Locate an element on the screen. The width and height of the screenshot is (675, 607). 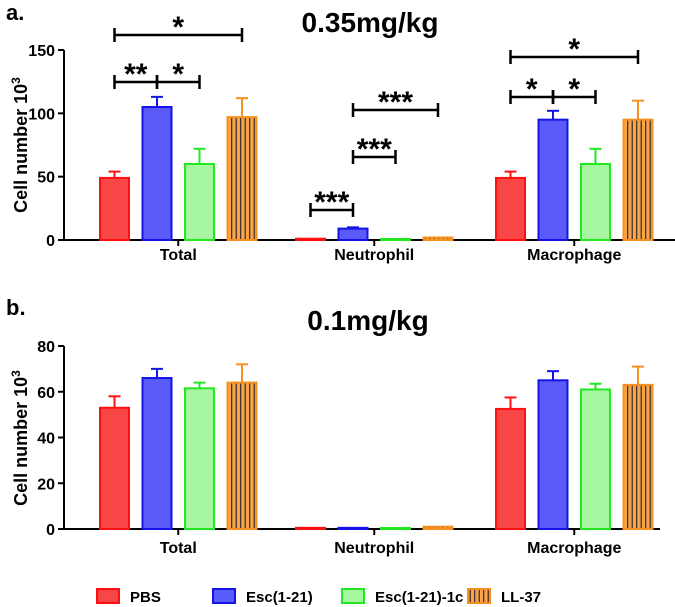
legend: PBS Esc(1-21) Esc(1-21)-1c LL-37 is located at coordinates (318, 597).